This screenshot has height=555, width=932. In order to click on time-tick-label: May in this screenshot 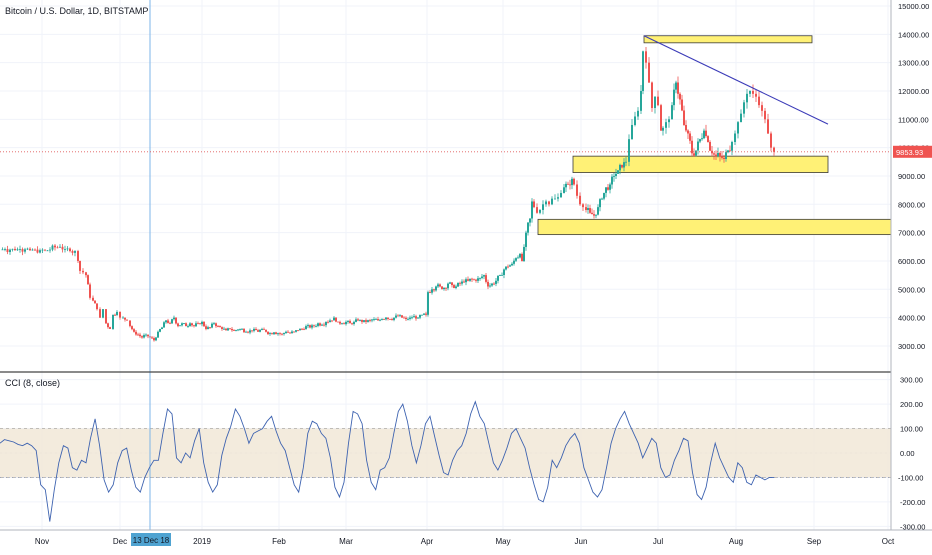, I will do `click(502, 541)`.